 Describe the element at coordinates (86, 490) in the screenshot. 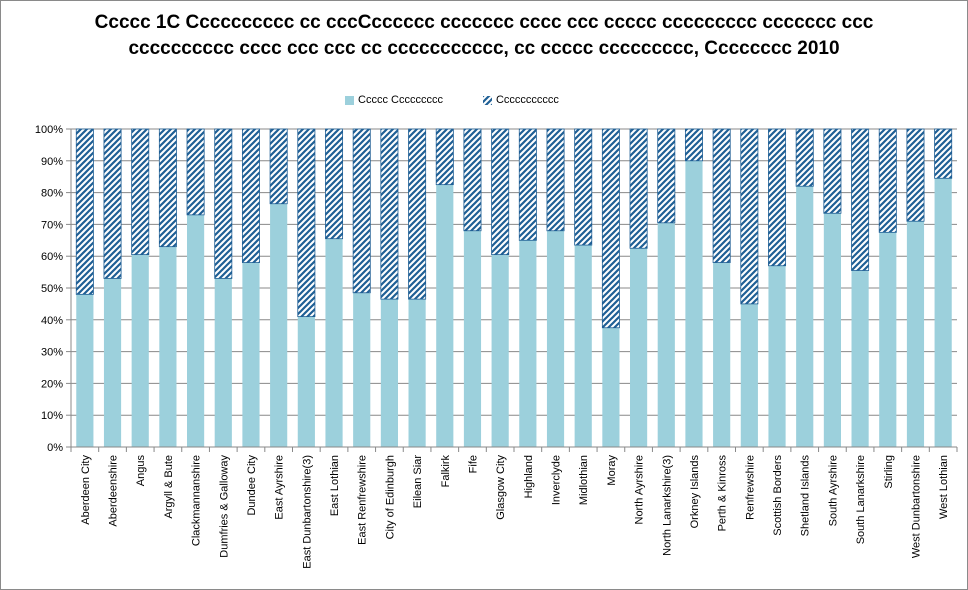

I see `x-category-label: Aberdeen City` at that location.